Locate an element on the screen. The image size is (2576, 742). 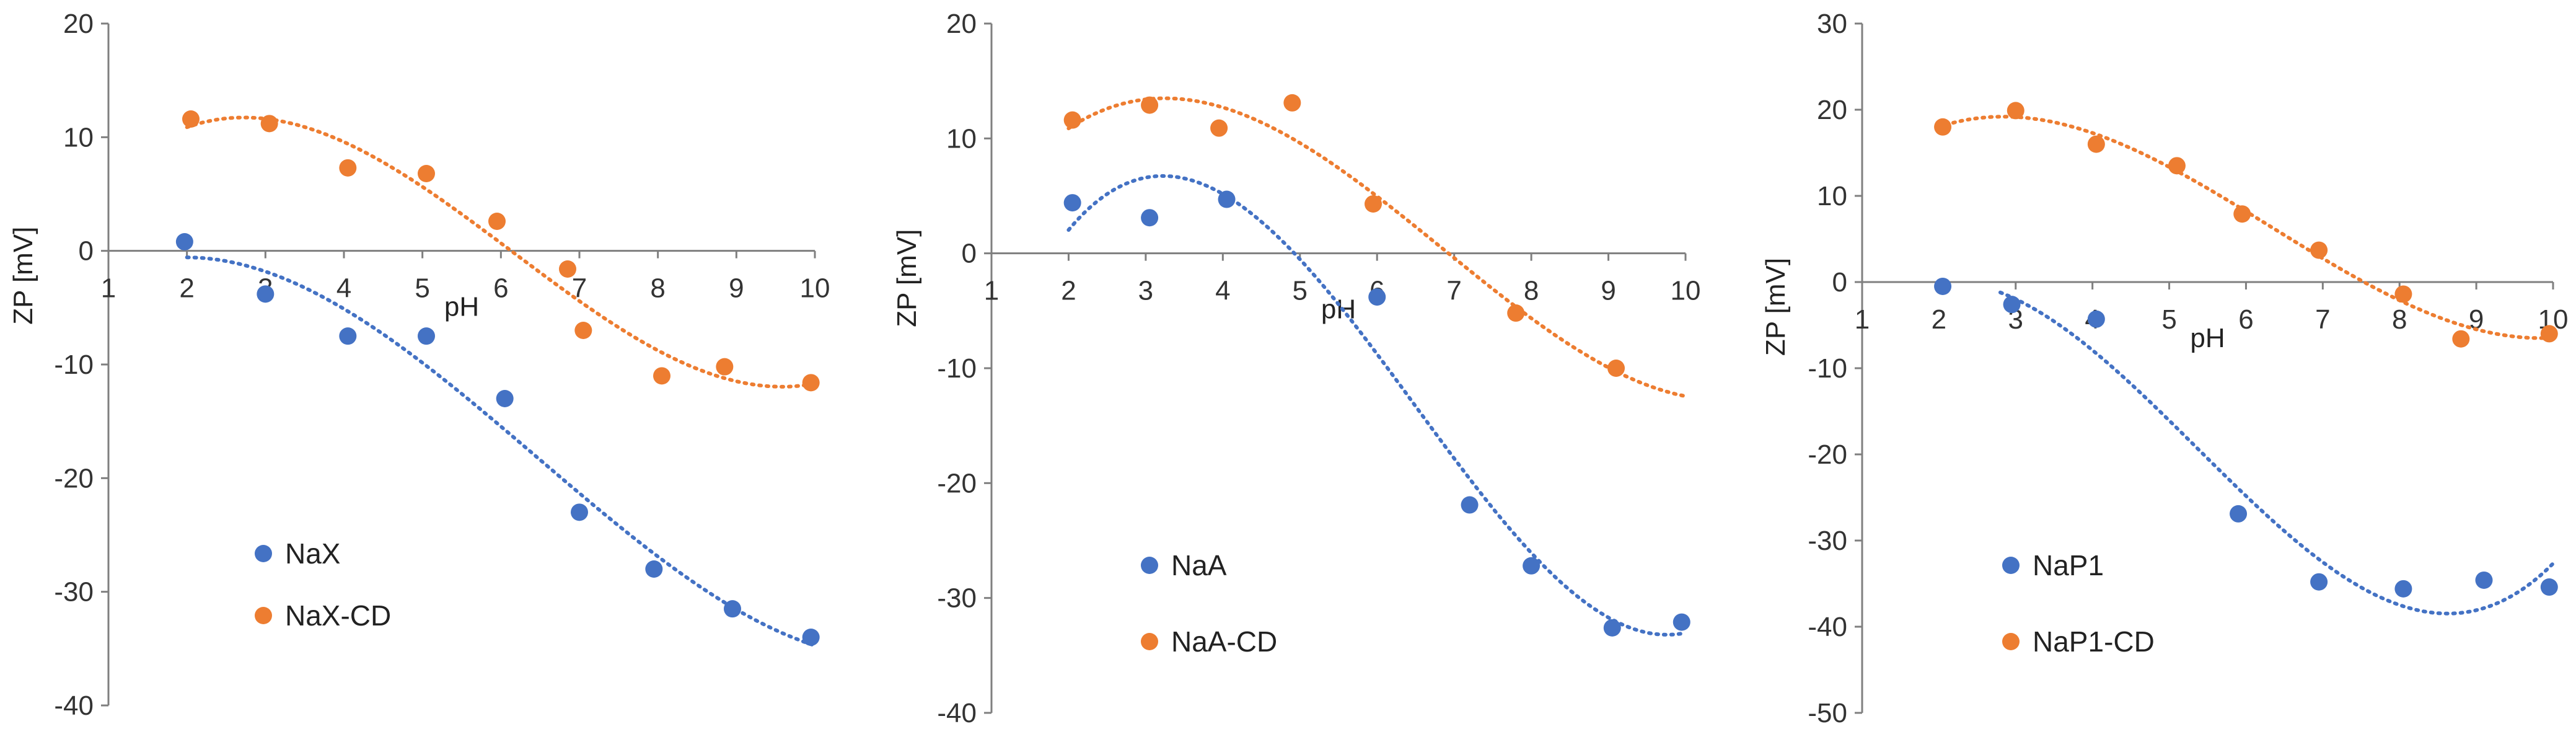
series-NaA-CD is located at coordinates (1375, 246).